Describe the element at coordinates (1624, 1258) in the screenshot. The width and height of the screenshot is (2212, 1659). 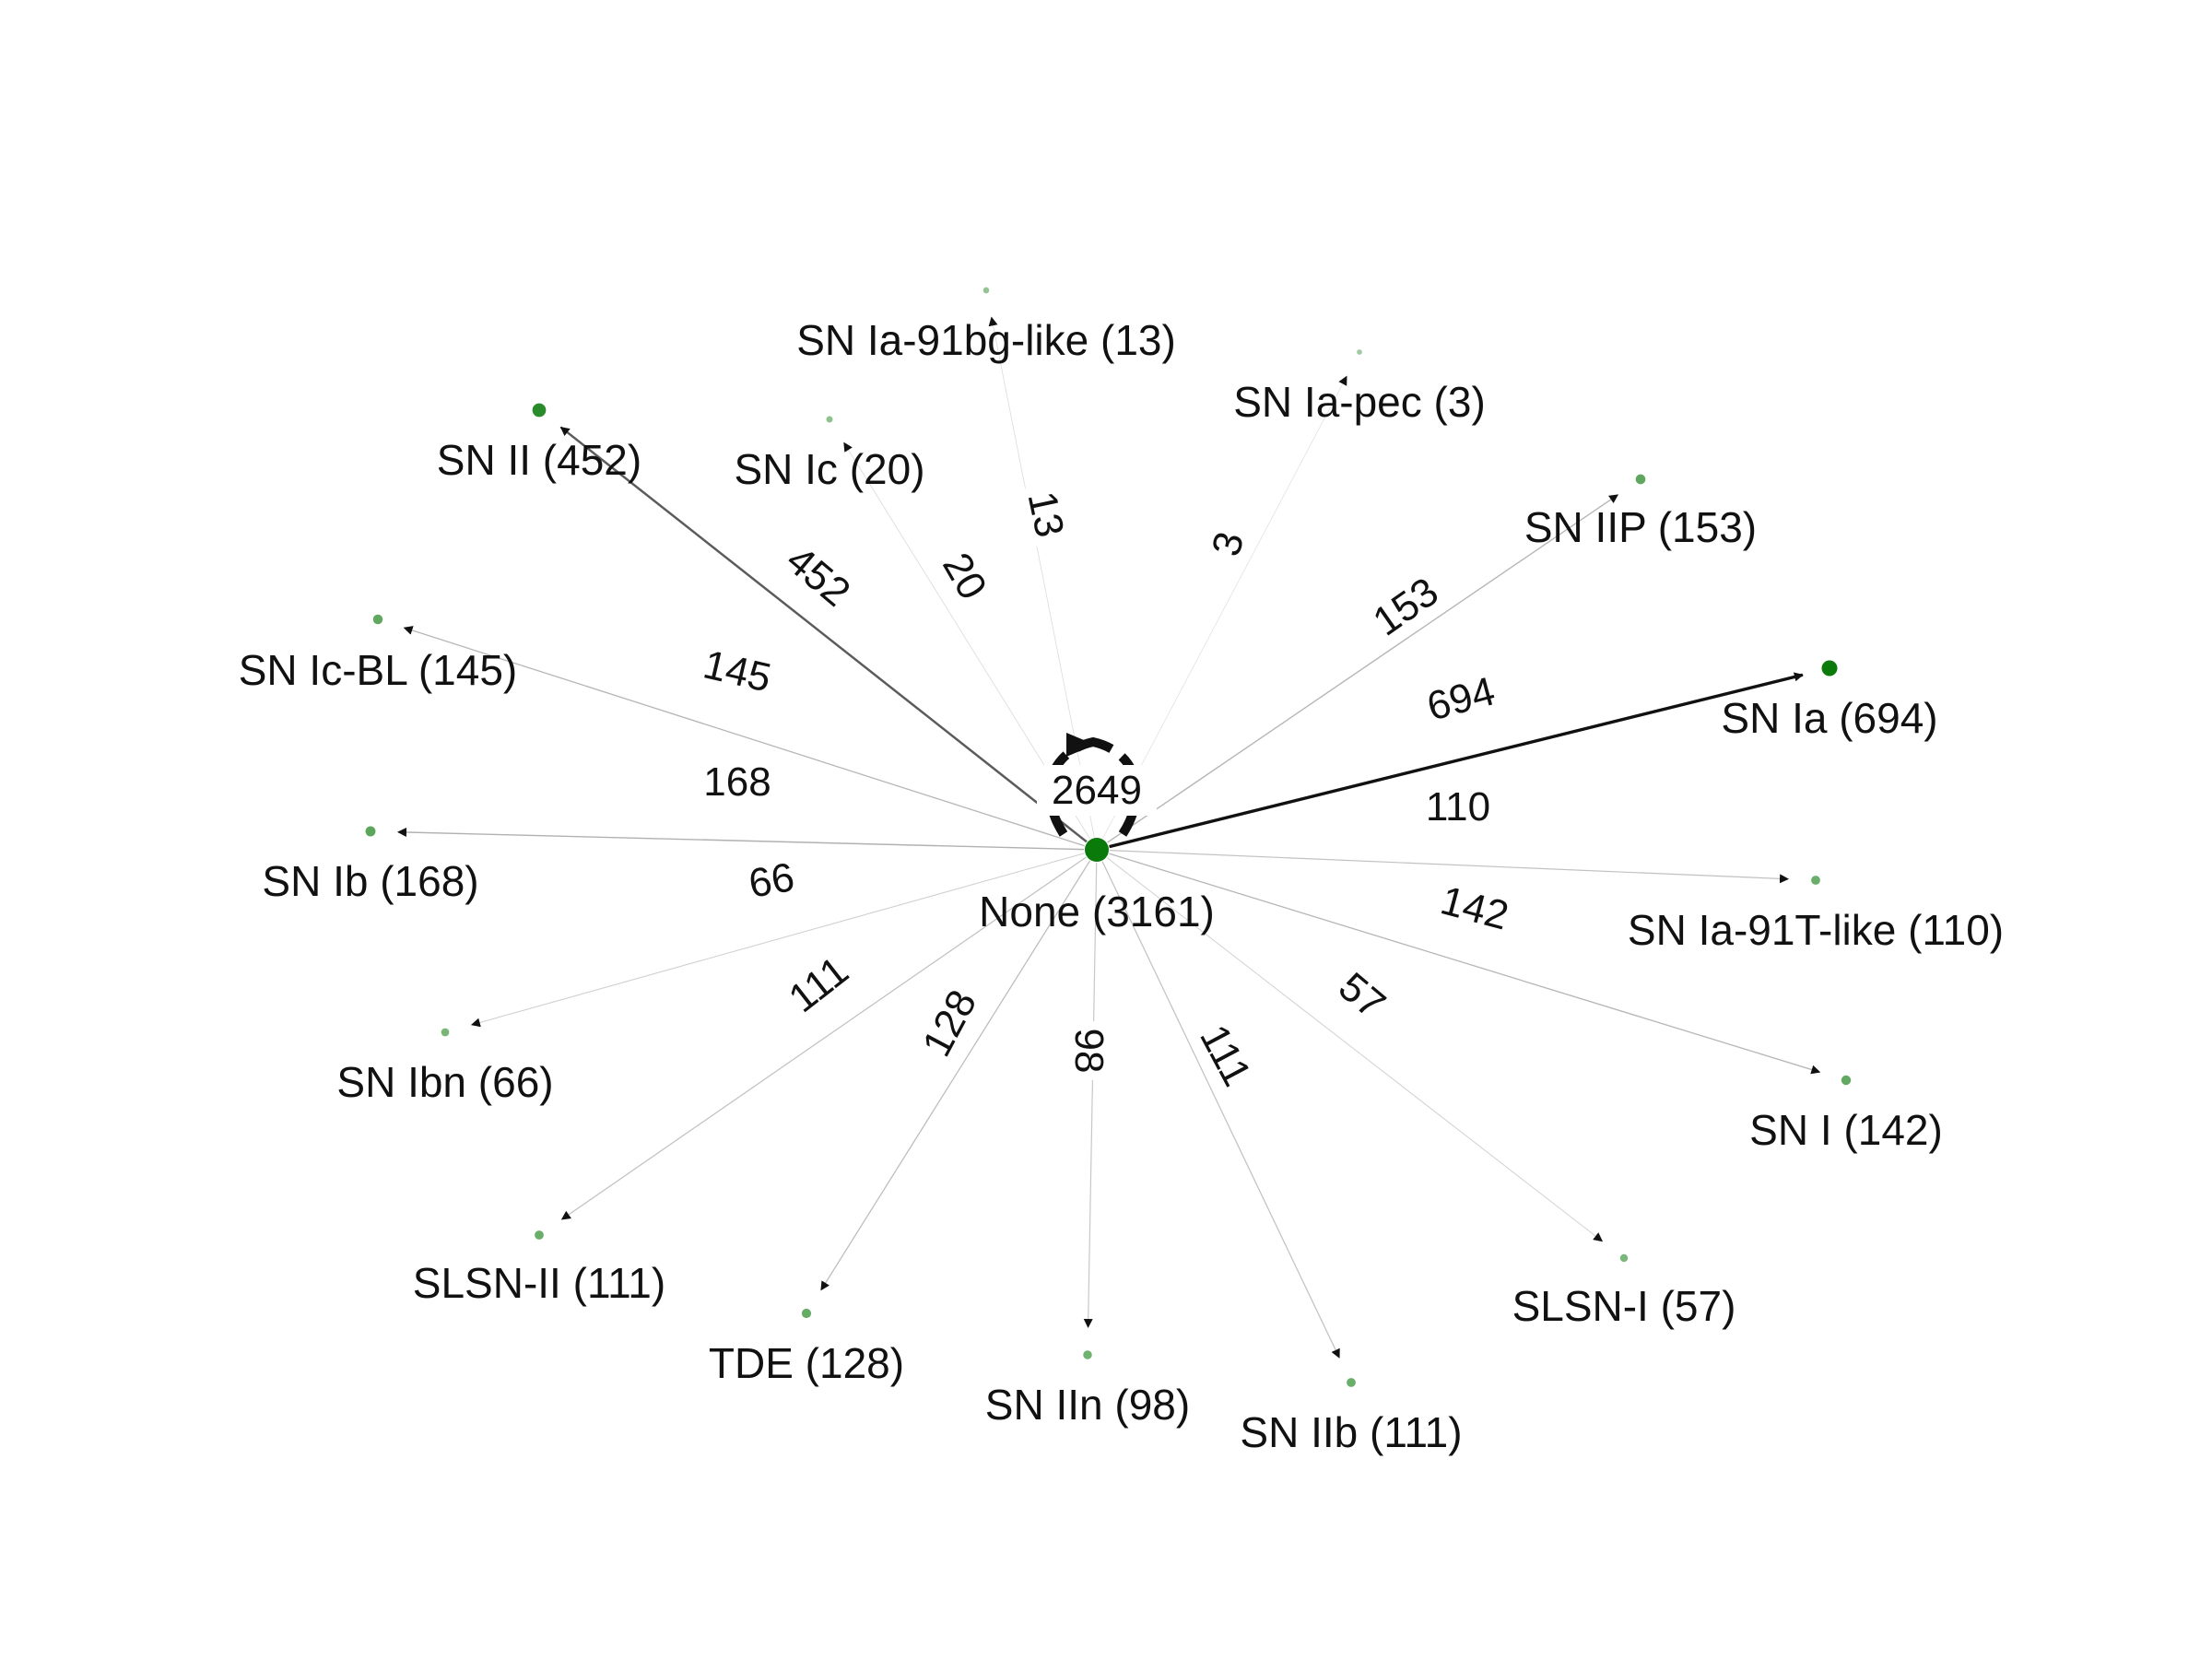
I see `node-slsn-i` at that location.